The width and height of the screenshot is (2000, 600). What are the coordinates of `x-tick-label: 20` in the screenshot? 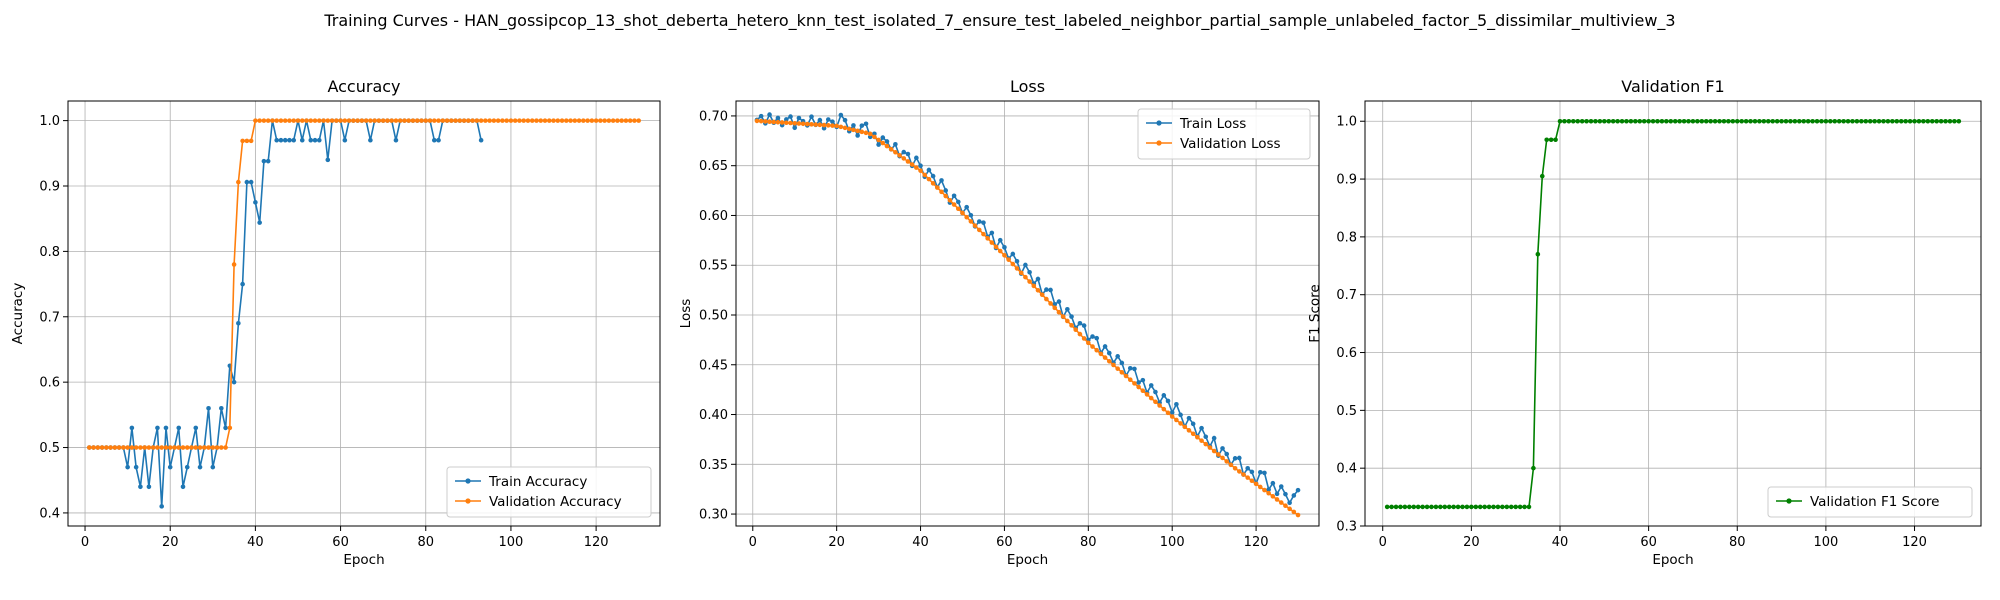 It's located at (836, 542).